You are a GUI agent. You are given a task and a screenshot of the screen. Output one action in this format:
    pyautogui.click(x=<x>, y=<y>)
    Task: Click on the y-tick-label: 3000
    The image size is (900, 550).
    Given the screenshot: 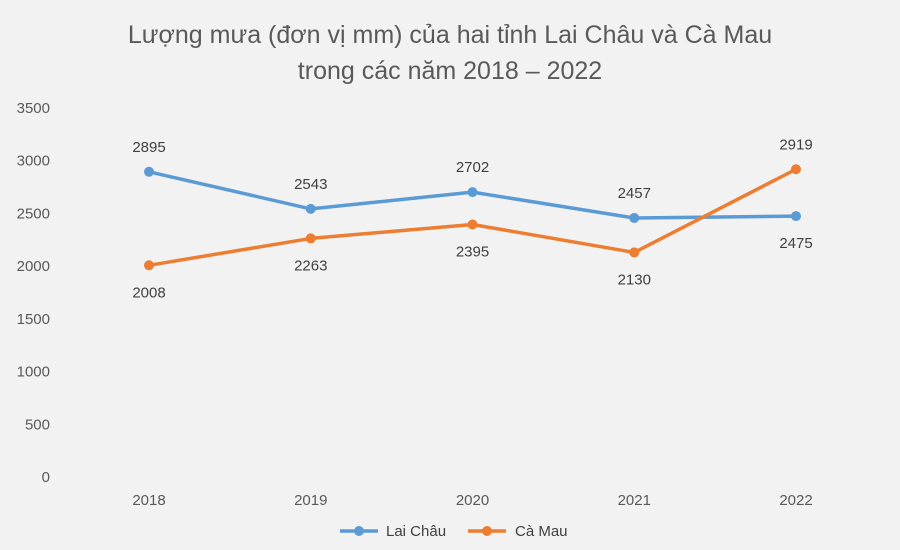 What is the action you would take?
    pyautogui.click(x=33, y=161)
    